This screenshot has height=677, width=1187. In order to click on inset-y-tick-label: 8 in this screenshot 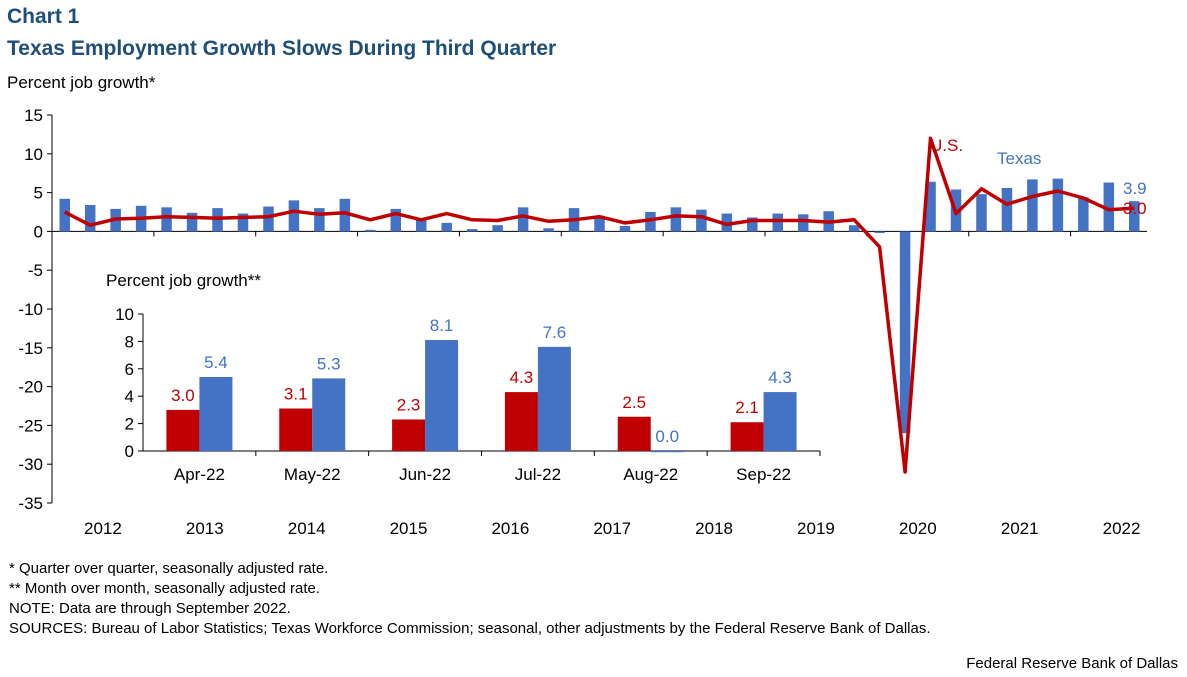, I will do `click(129, 341)`.